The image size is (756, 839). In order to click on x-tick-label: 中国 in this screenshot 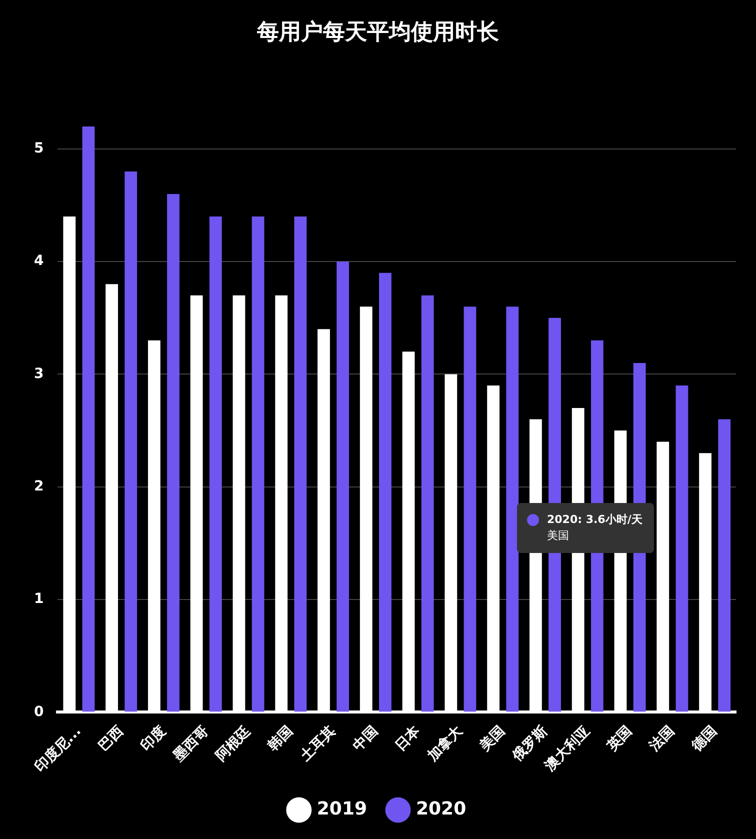, I will do `click(366, 738)`.